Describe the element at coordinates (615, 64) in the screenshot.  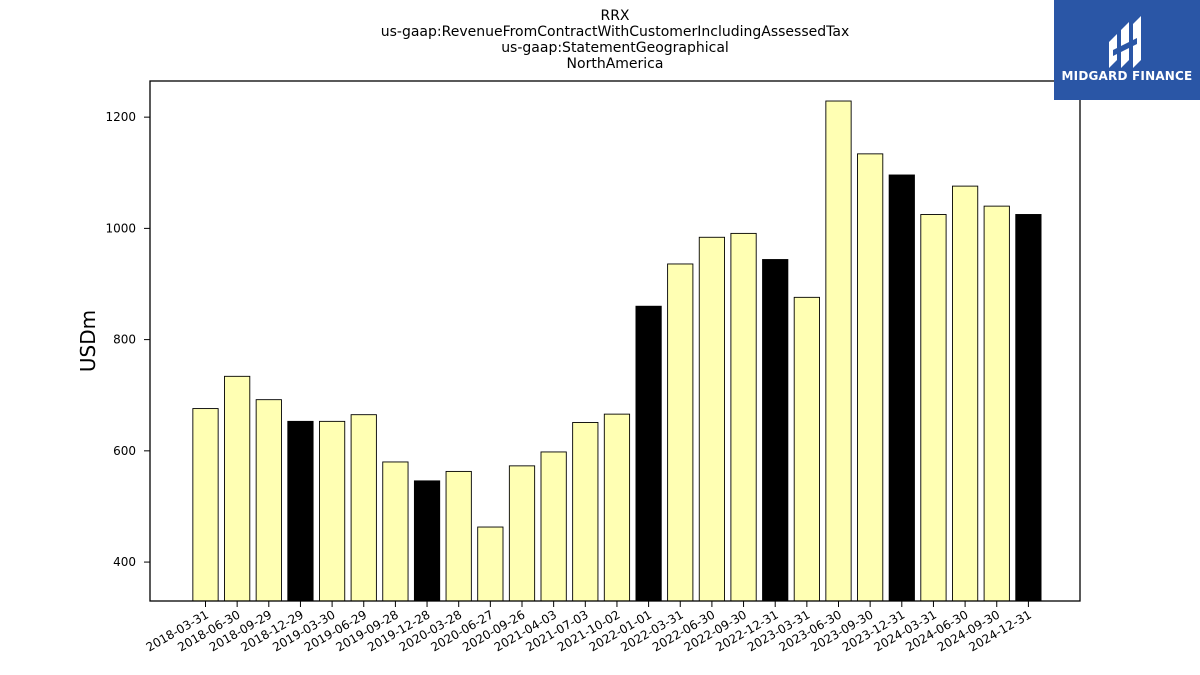
I see `chart-title-line-4: NorthAmerica` at that location.